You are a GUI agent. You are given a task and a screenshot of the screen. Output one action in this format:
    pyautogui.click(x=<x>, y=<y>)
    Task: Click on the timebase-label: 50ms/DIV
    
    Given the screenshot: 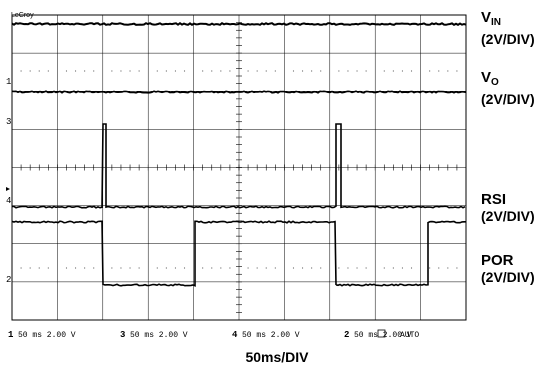 What is the action you would take?
    pyautogui.click(x=277, y=357)
    